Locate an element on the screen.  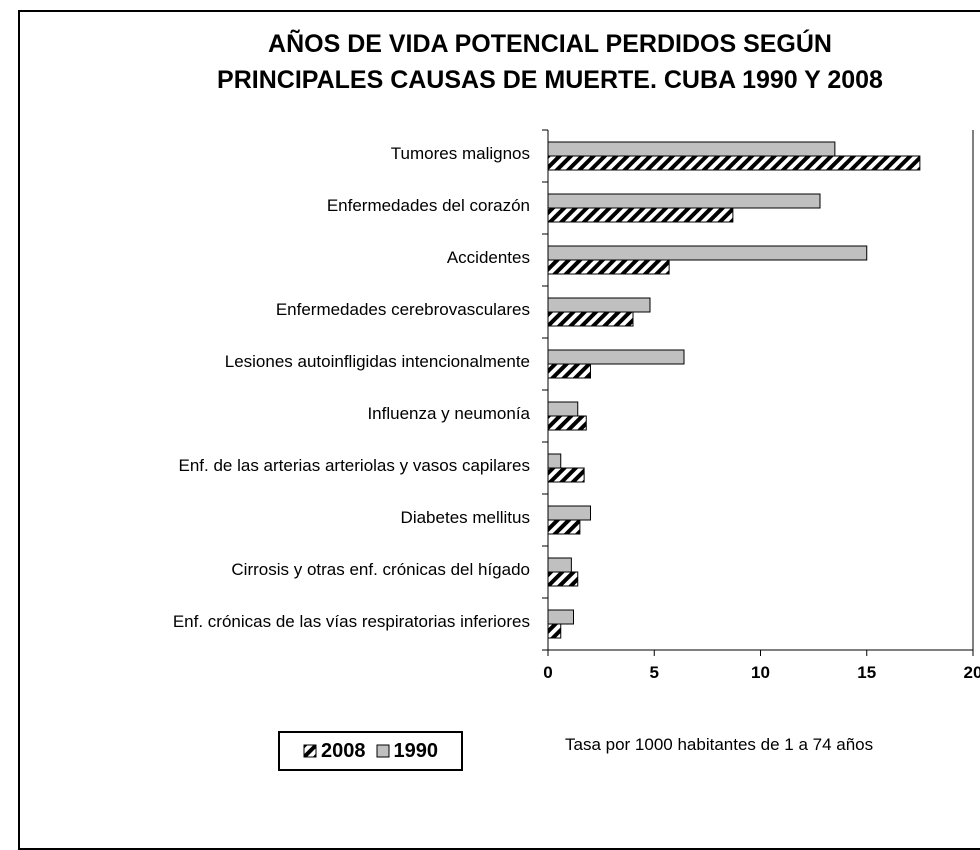
category-label: Accidentes is located at coordinates (488, 257).